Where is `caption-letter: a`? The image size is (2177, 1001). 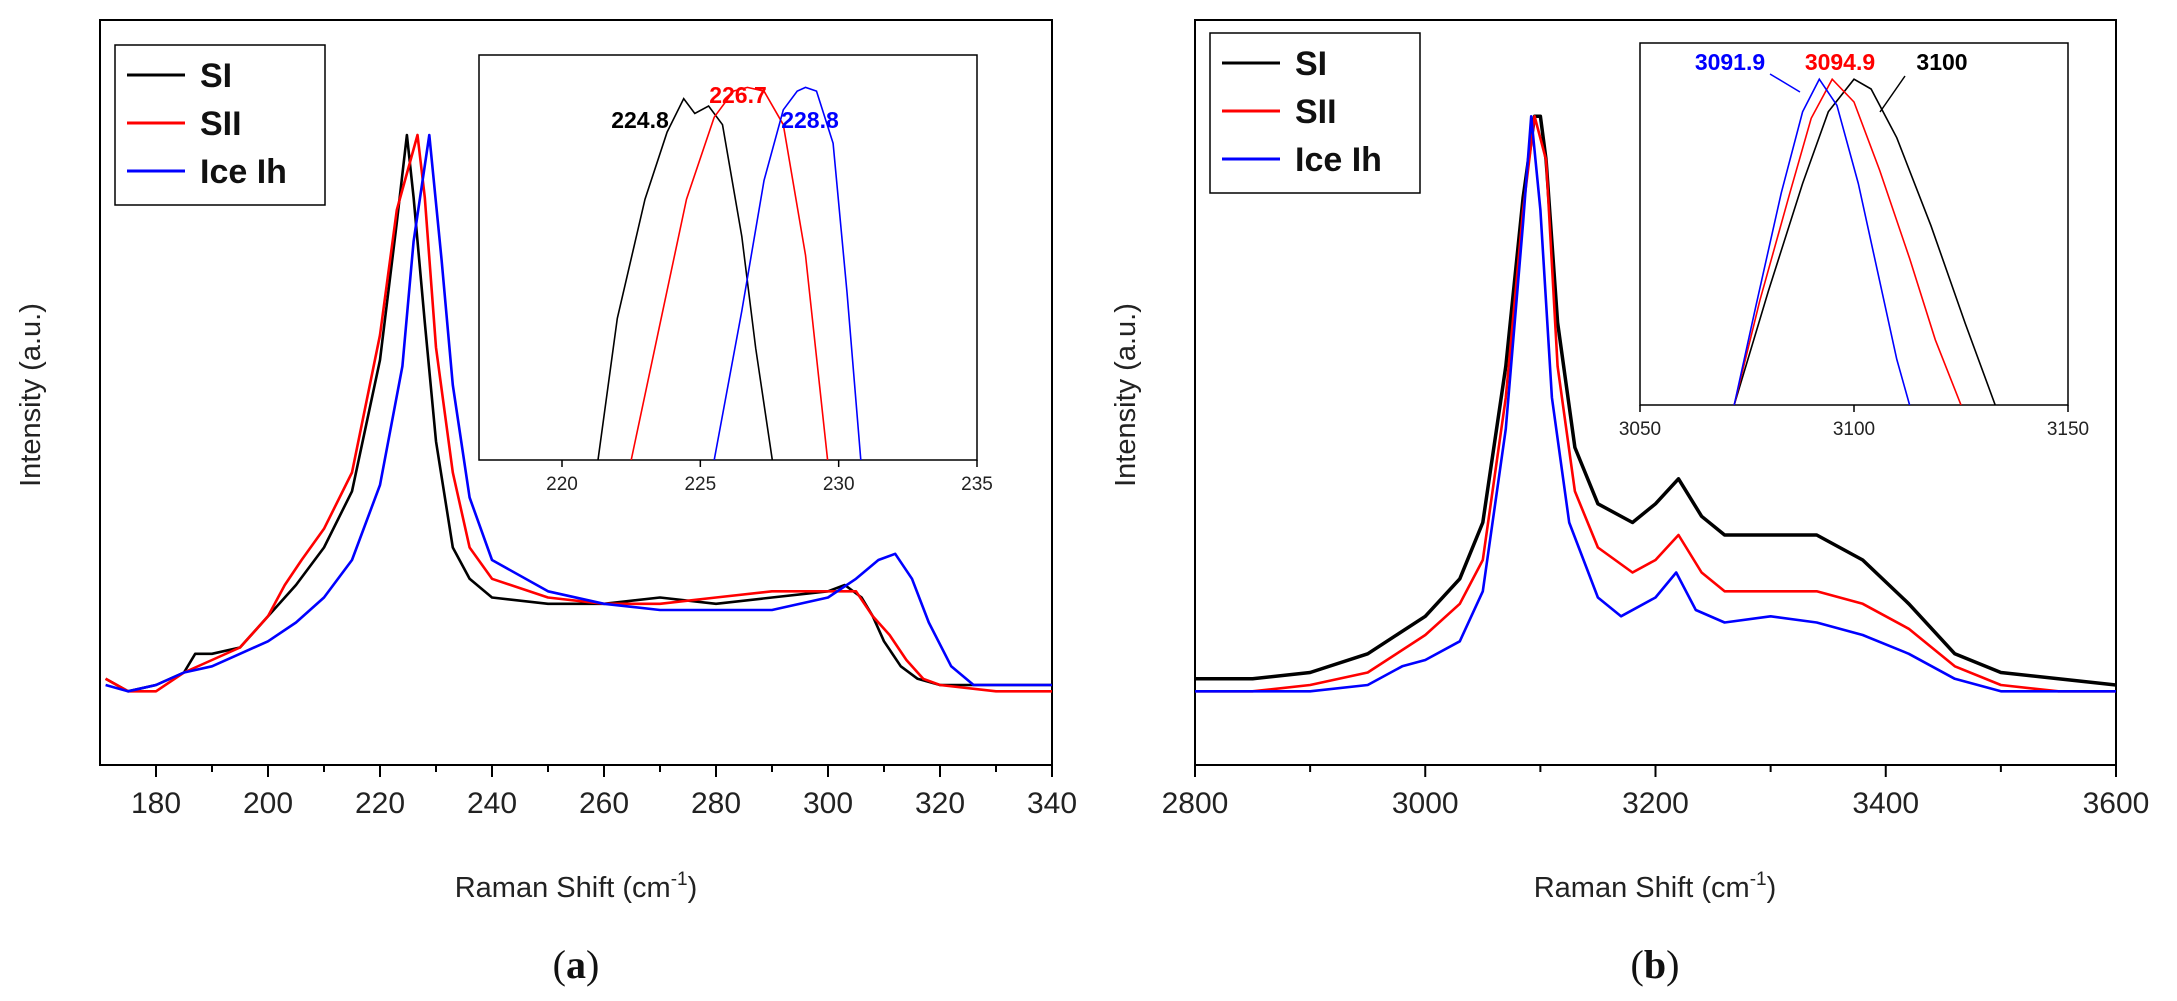
caption-letter: a is located at coordinates (576, 964).